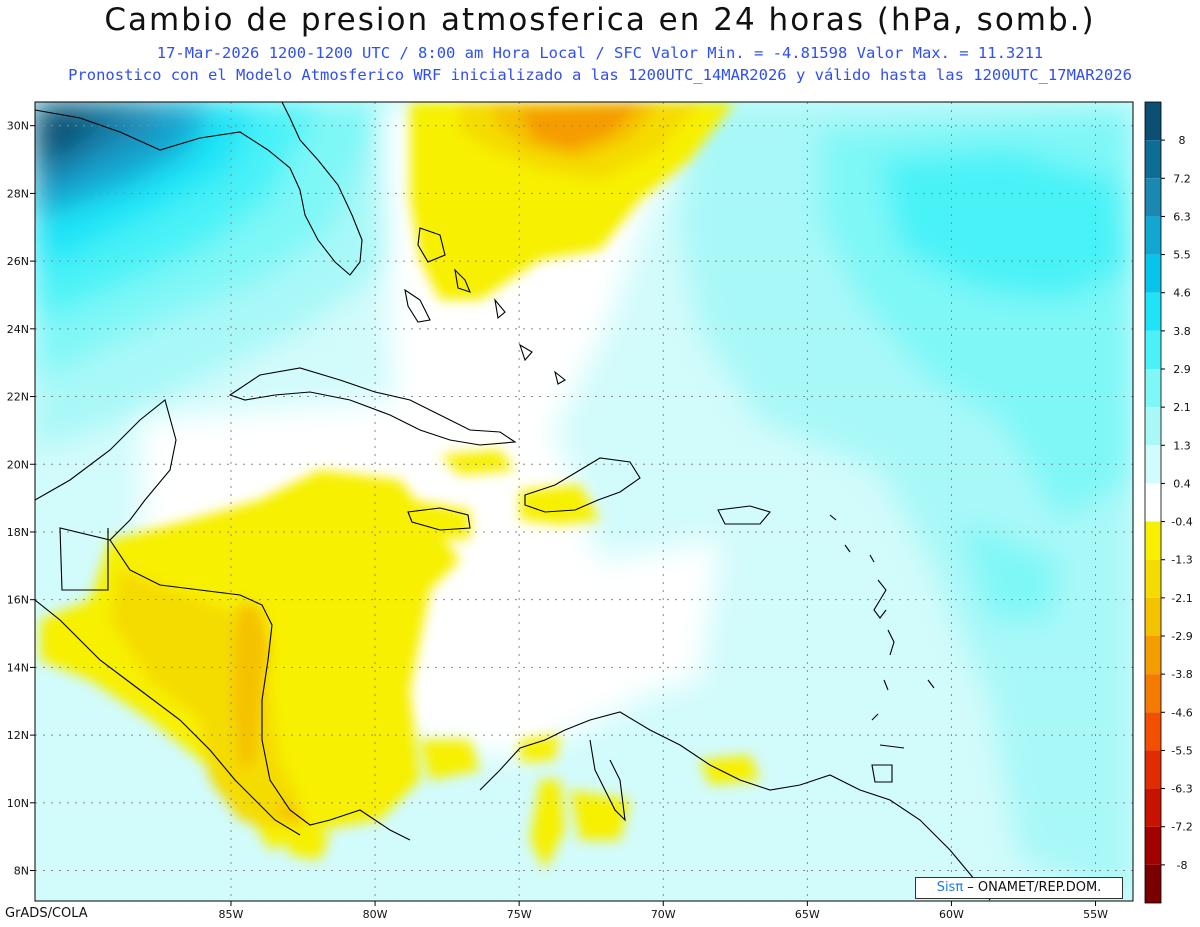  What do you see at coordinates (1182, 445) in the screenshot?
I see `colorbar-label: 1.3` at bounding box center [1182, 445].